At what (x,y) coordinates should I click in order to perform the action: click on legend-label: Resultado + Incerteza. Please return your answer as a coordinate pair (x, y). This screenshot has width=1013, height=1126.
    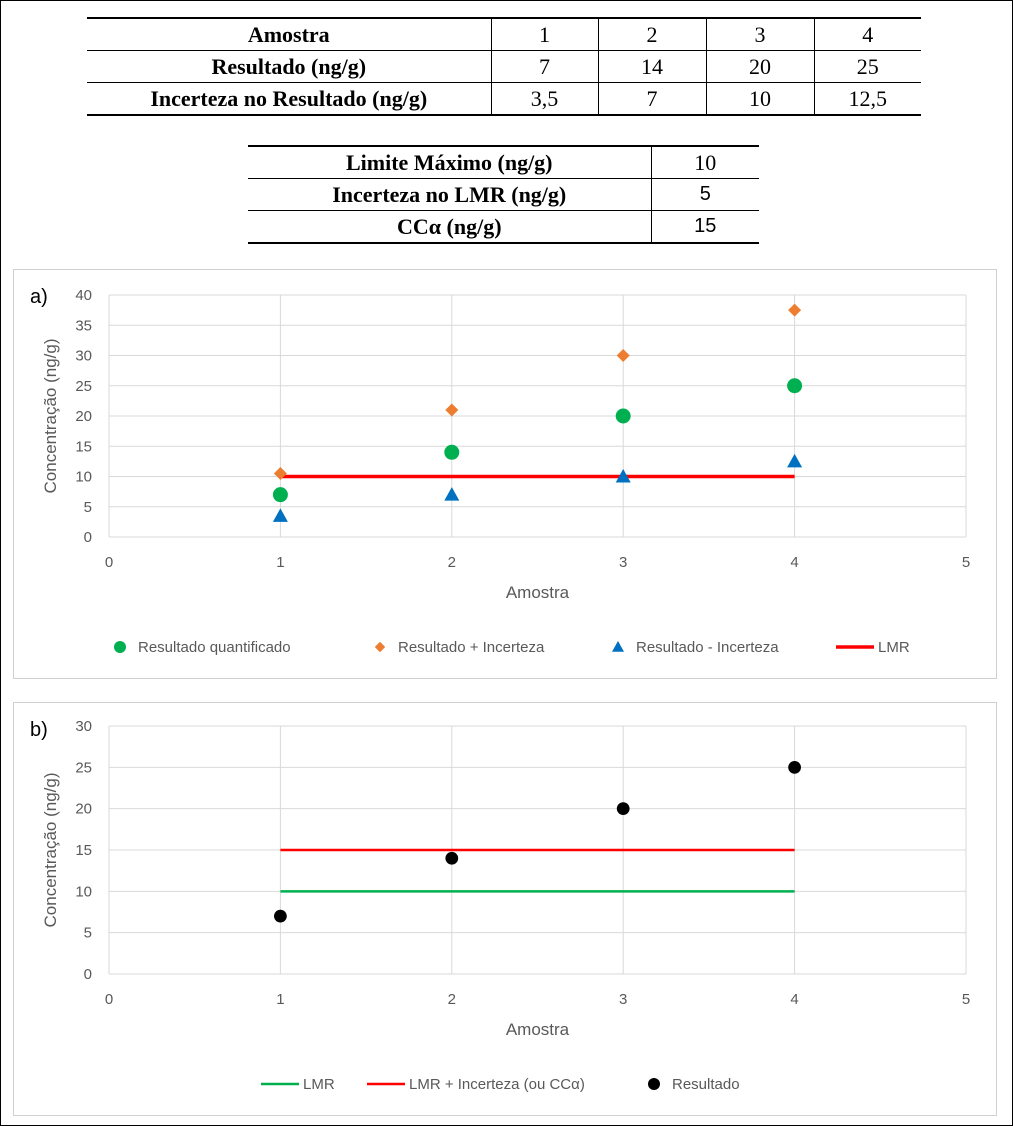
    Looking at the image, I should click on (471, 647).